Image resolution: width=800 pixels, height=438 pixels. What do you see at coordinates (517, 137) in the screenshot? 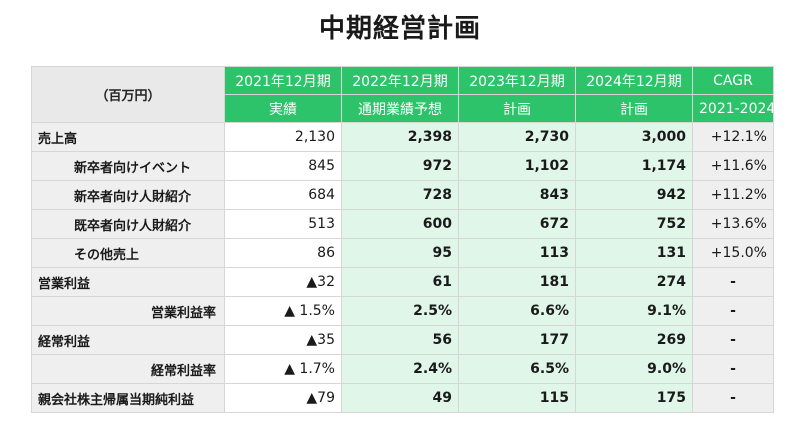
I see `value-cell: 2,730` at bounding box center [517, 137].